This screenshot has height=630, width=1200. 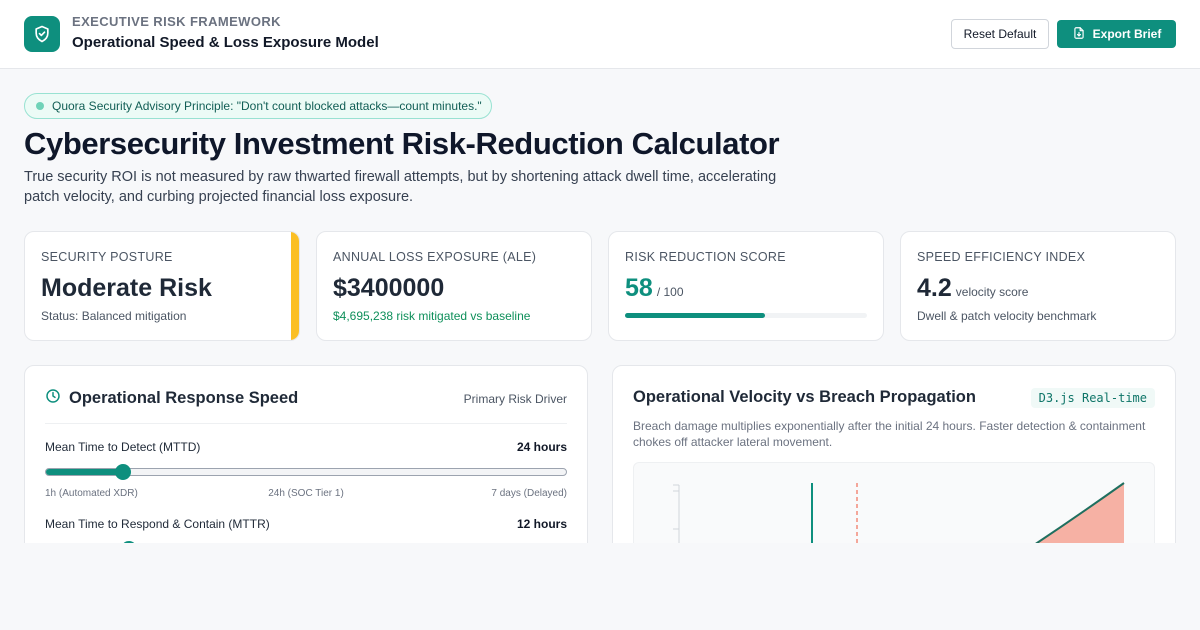 What do you see at coordinates (40, 106) in the screenshot?
I see `status-dot` at bounding box center [40, 106].